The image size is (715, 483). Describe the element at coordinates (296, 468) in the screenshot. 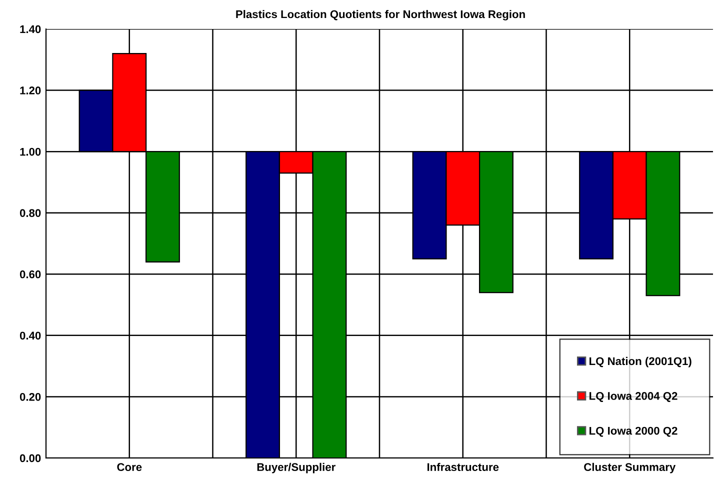

I see `x-tick-label: Buyer/Supplier` at that location.